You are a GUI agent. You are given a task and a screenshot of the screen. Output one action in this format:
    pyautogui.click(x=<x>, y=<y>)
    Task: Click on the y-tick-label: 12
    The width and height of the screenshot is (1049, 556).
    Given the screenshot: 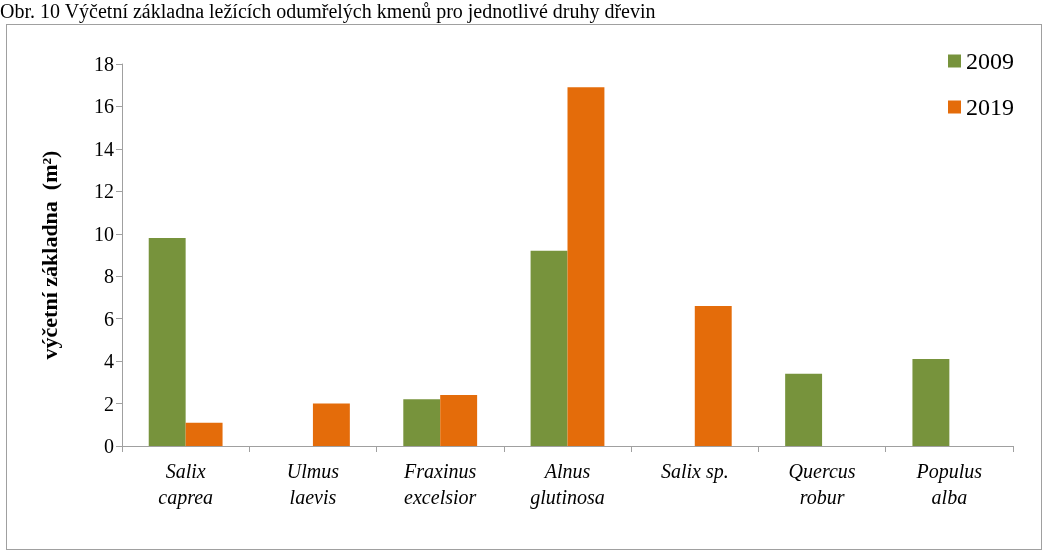 What is the action you would take?
    pyautogui.click(x=104, y=191)
    